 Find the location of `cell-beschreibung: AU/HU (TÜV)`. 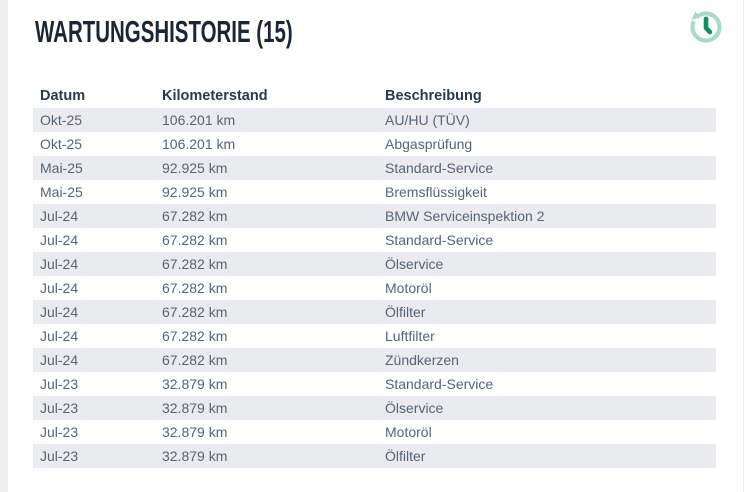

cell-beschreibung: AU/HU (TÜV) is located at coordinates (427, 120).